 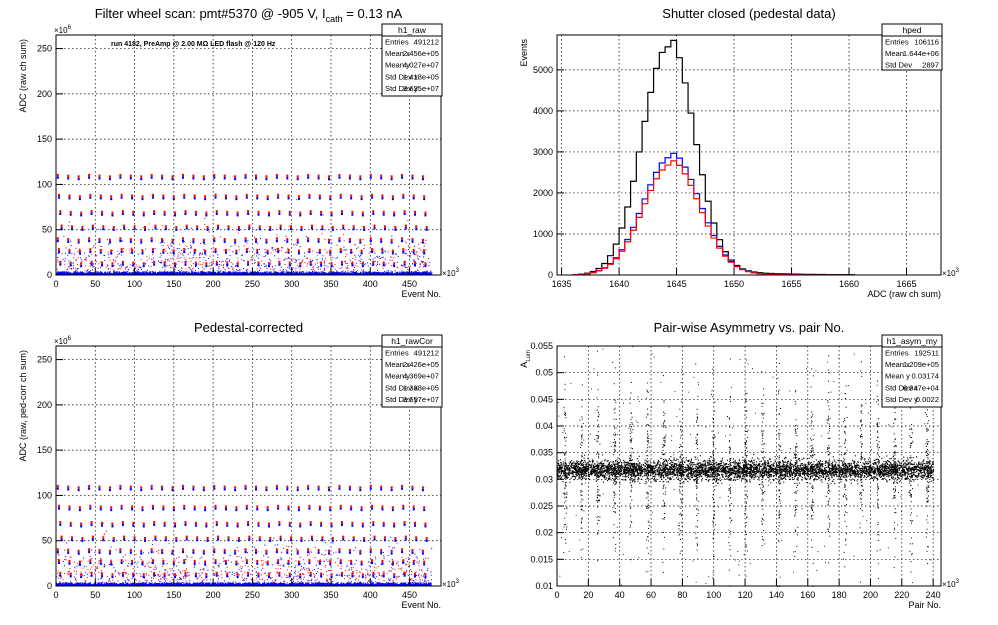 I want to click on stats-row-value: 3.625e+07, so click(x=421, y=88).